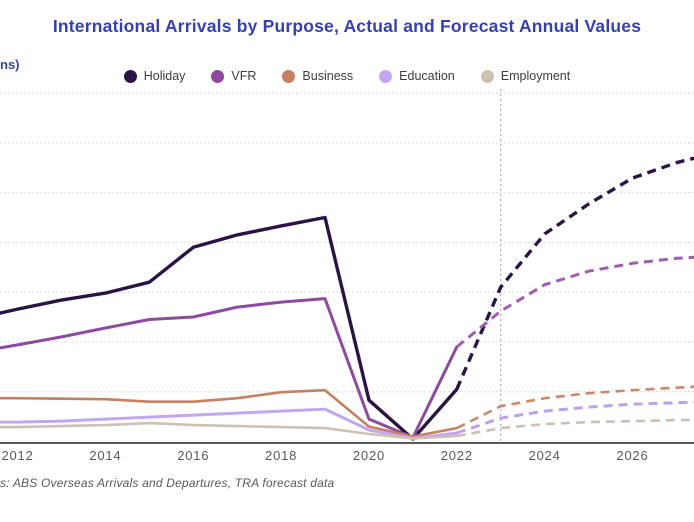  I want to click on legend-item-education: Education, so click(417, 76).